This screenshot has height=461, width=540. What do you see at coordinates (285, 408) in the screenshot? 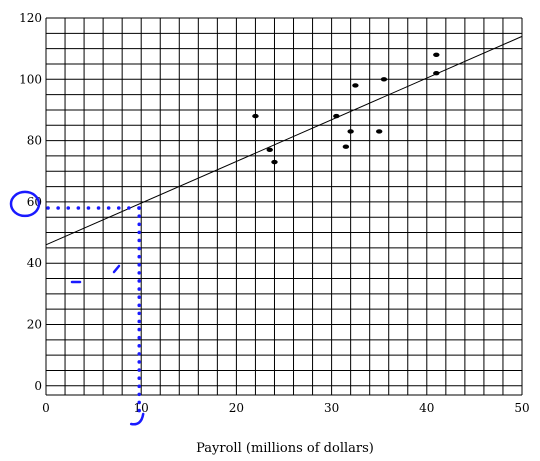
I see `x-axis-ticks: 0 10 20 30 40 50` at bounding box center [285, 408].